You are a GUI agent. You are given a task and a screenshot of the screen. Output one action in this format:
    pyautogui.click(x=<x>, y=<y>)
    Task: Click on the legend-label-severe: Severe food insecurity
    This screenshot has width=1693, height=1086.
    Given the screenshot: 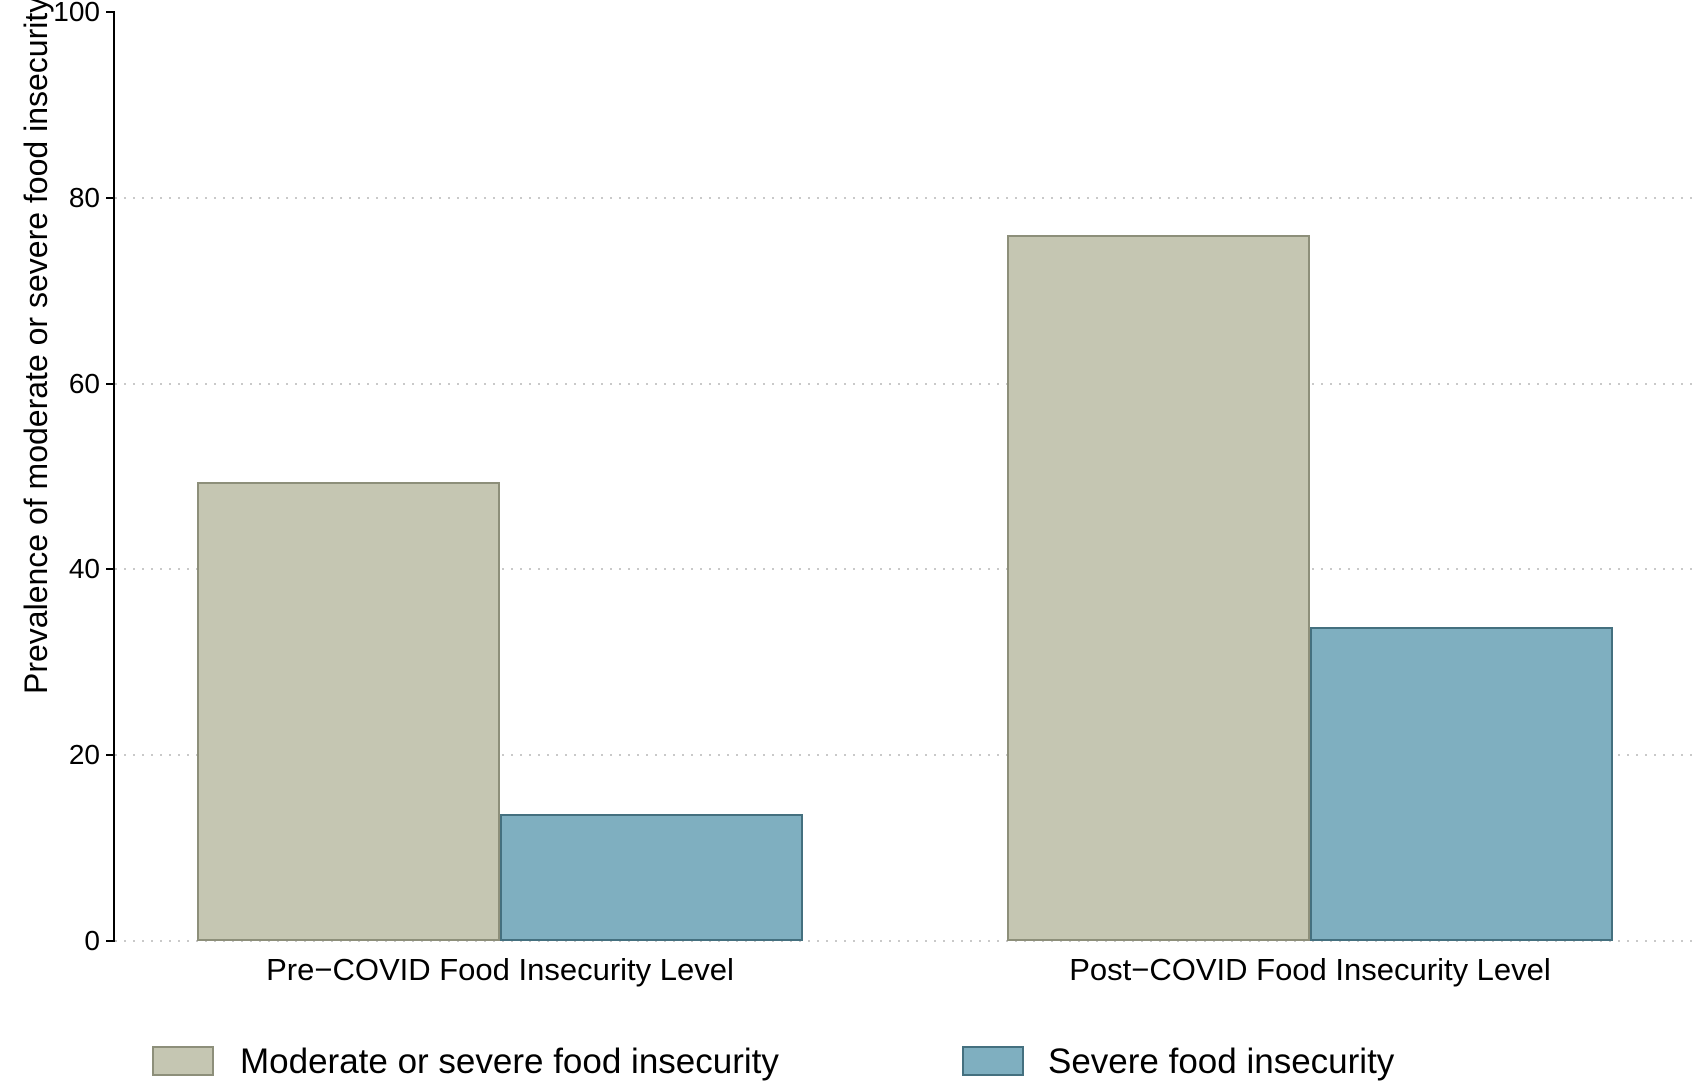 What is the action you would take?
    pyautogui.click(x=1221, y=1061)
    